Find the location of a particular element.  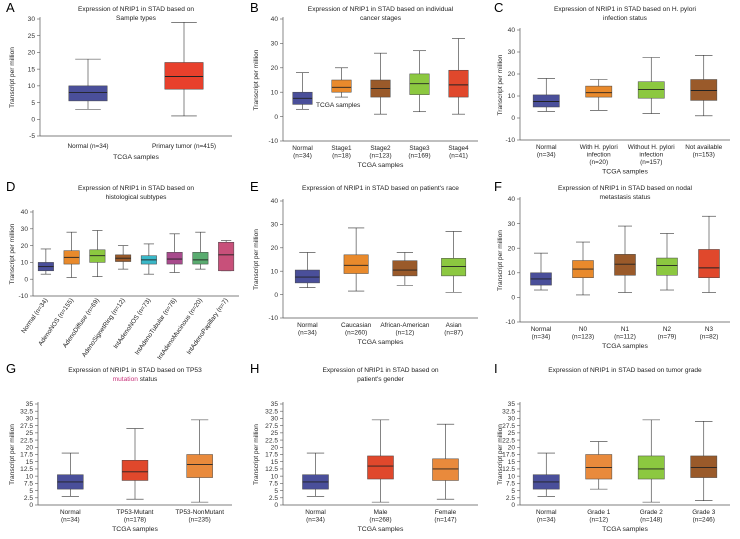

y-tick-label-h: 10 is located at coordinates (275, 476).